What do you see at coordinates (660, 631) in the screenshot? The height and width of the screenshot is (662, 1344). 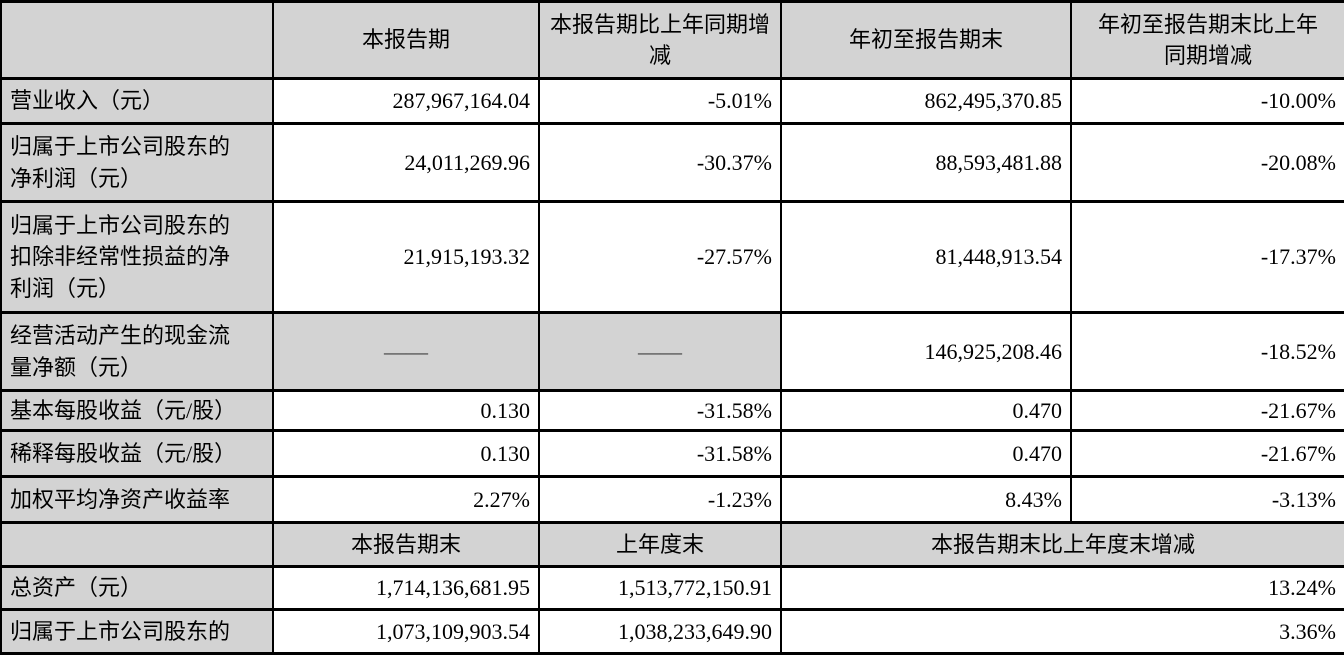 I see `value-prev-year-end: 1,038,233,649.90` at bounding box center [660, 631].